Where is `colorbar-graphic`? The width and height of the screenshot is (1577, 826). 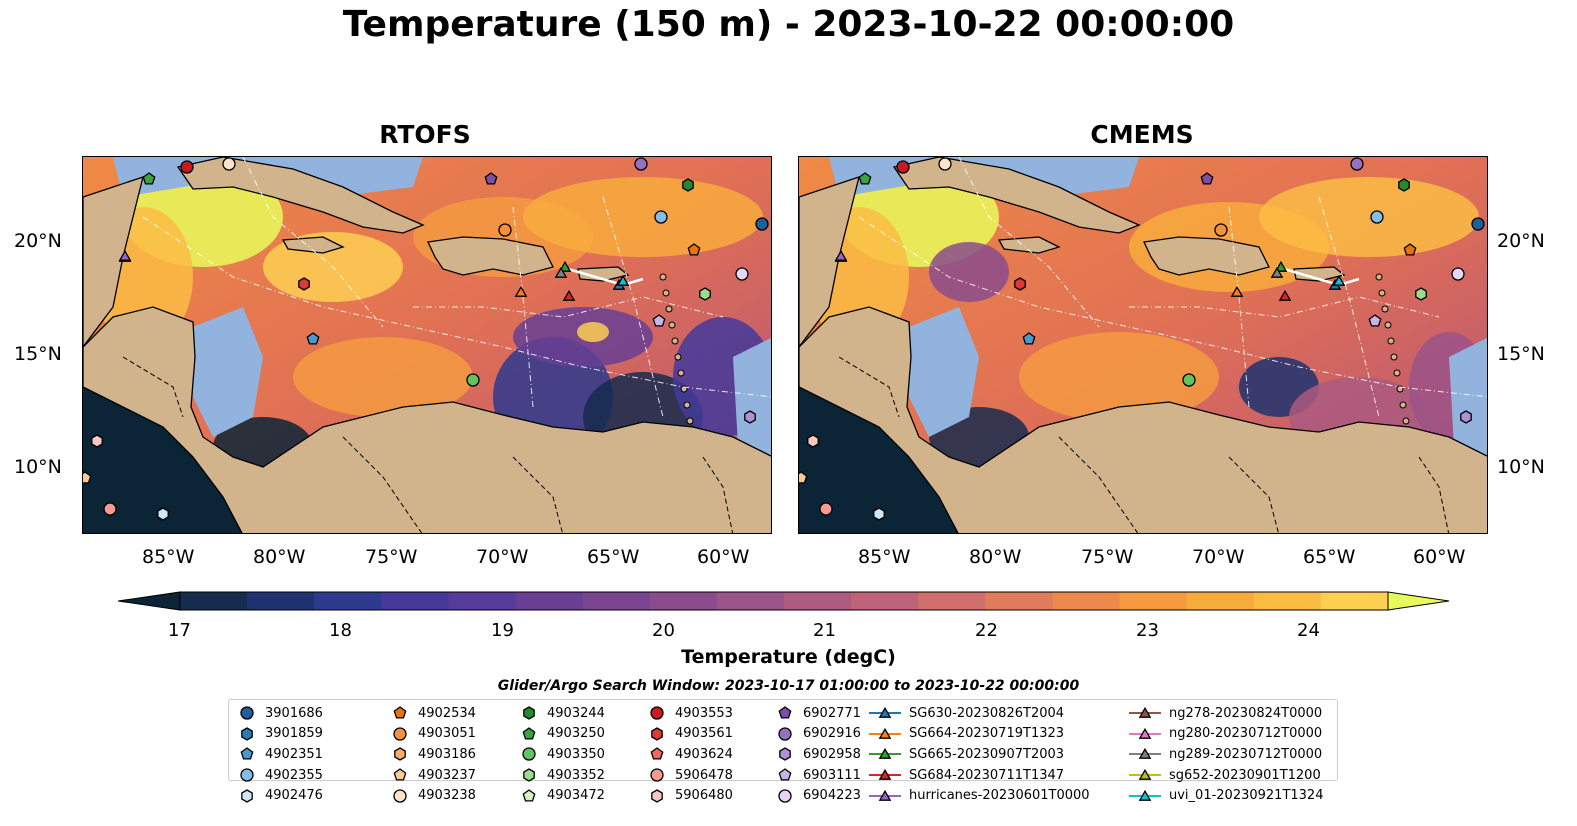 colorbar-graphic is located at coordinates (783, 601).